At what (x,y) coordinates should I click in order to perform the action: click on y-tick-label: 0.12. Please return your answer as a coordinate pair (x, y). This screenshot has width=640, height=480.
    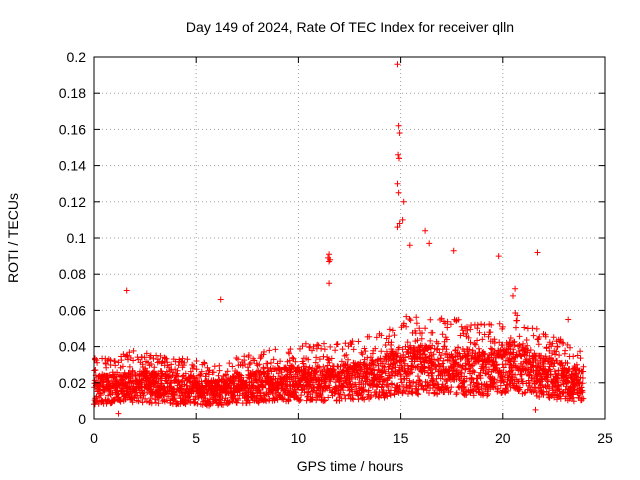
    Looking at the image, I should click on (72, 202).